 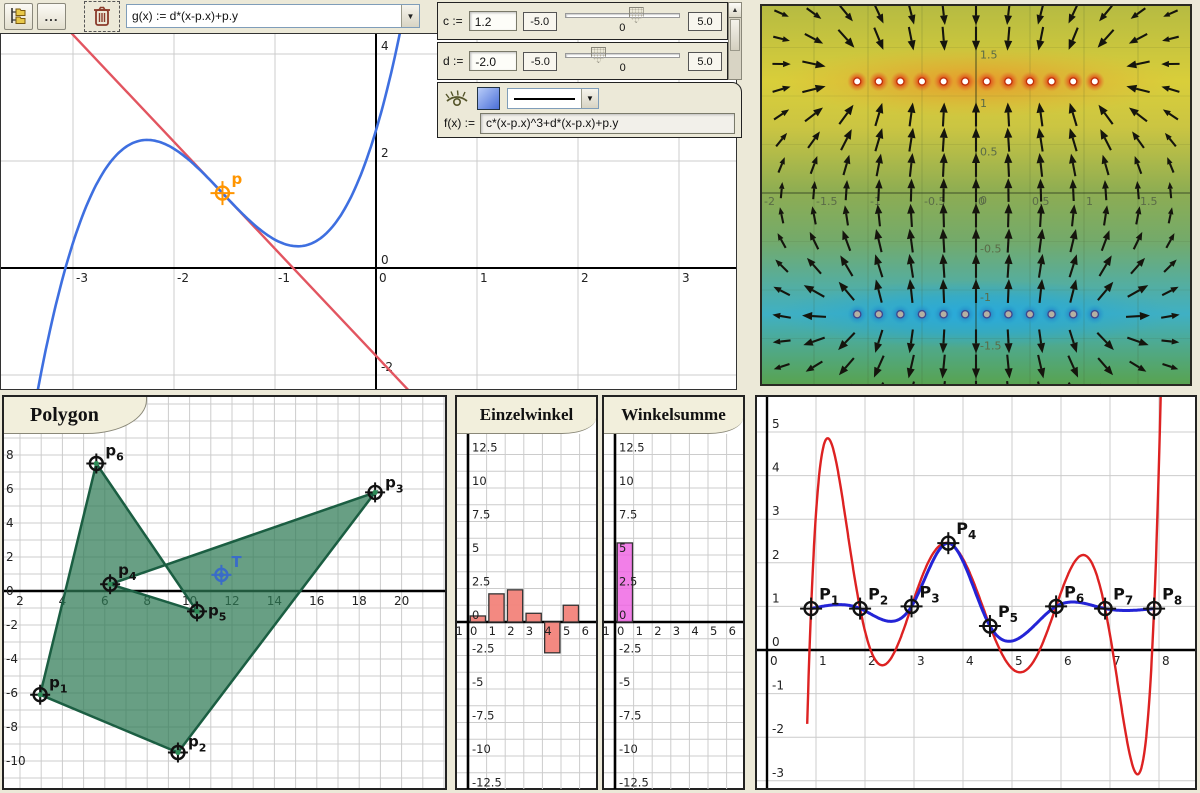 What do you see at coordinates (598, 55) in the screenshot?
I see `d-slider-thumb` at bounding box center [598, 55].